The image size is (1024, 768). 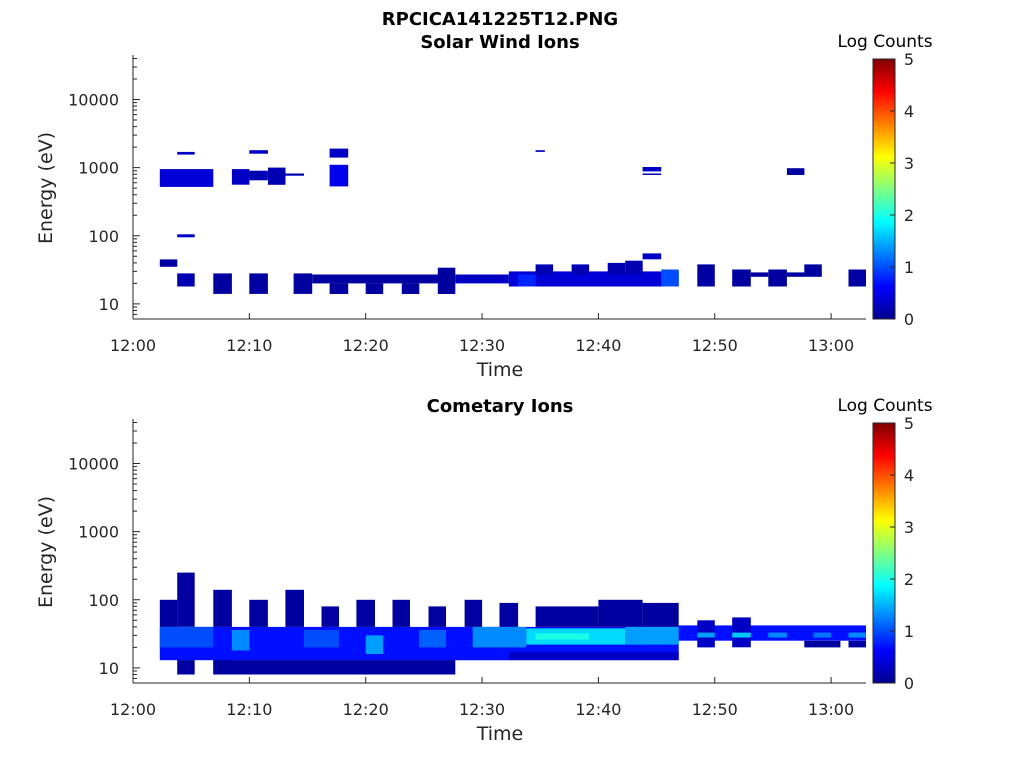 I want to click on y-axis-label: Energy (eV), so click(x=46, y=188).